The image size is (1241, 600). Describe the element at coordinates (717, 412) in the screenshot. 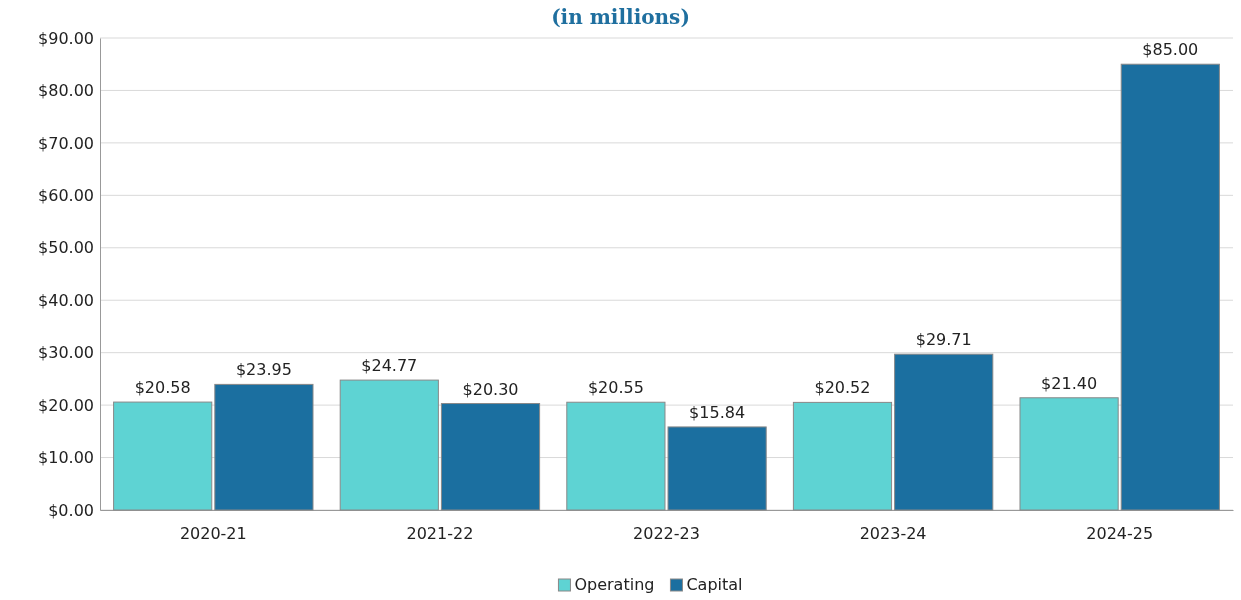

I see `text: $15.84` at that location.